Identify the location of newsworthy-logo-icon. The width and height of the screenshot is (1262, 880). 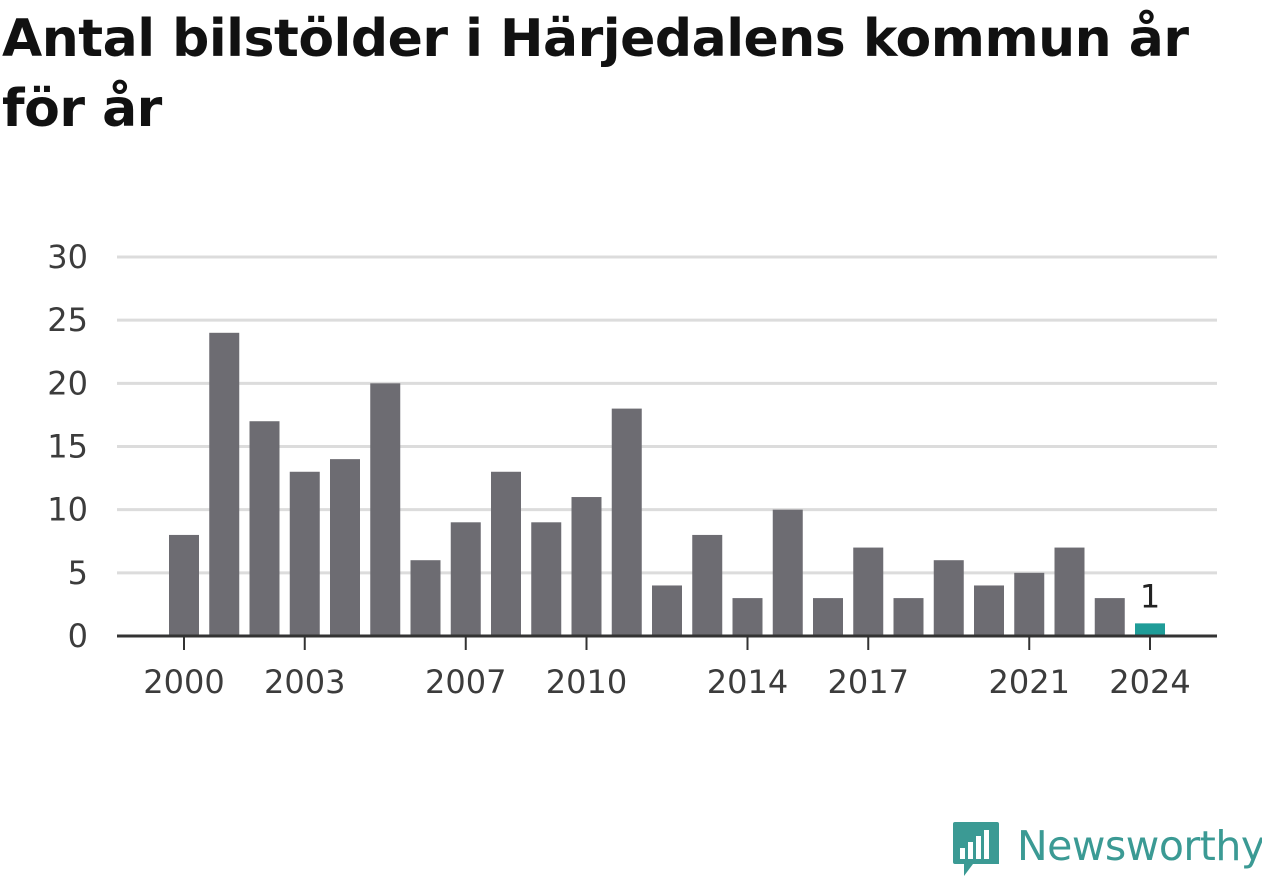
(976, 849).